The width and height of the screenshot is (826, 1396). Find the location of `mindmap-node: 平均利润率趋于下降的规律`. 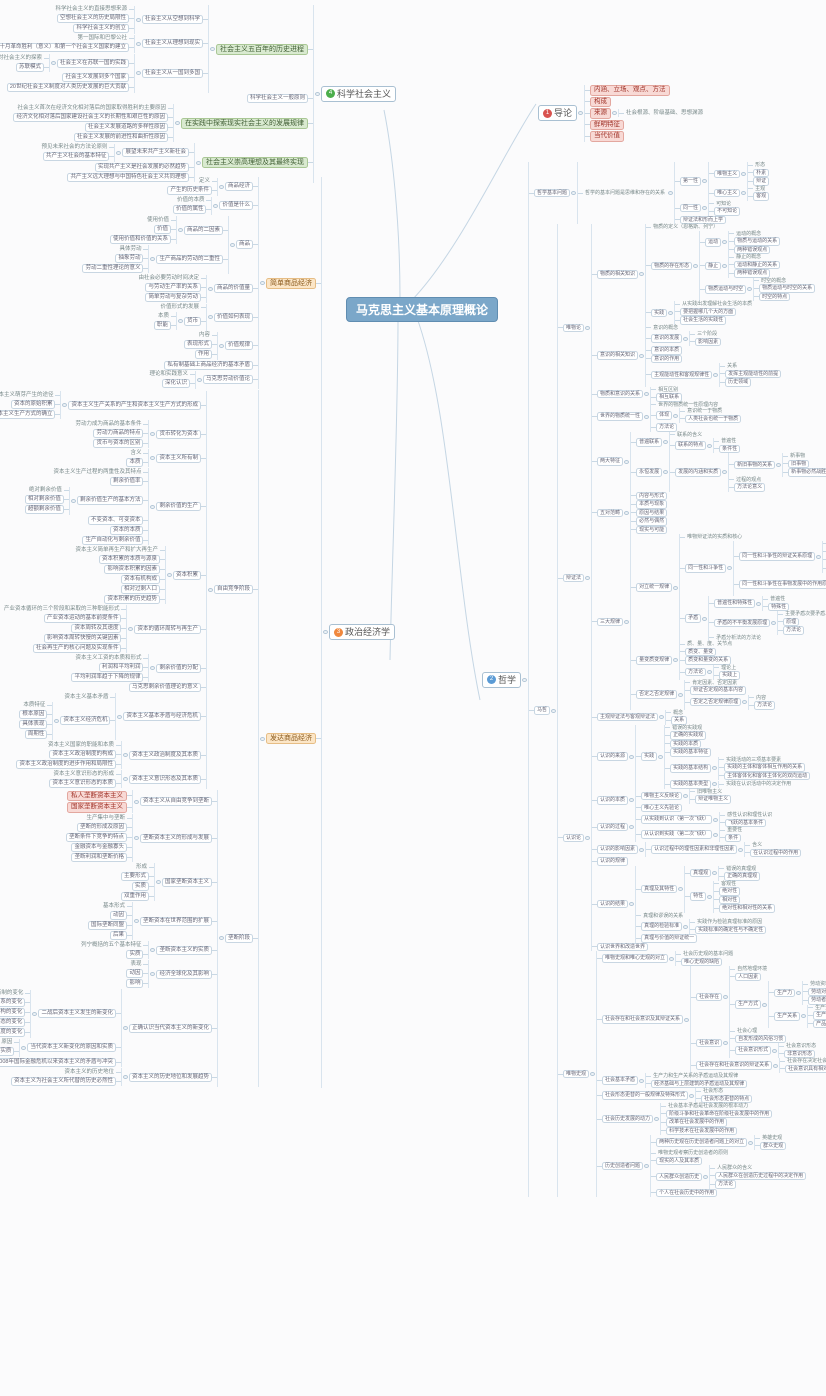

mindmap-node: 平均利润率趋于下降的规律 is located at coordinates (107, 677).